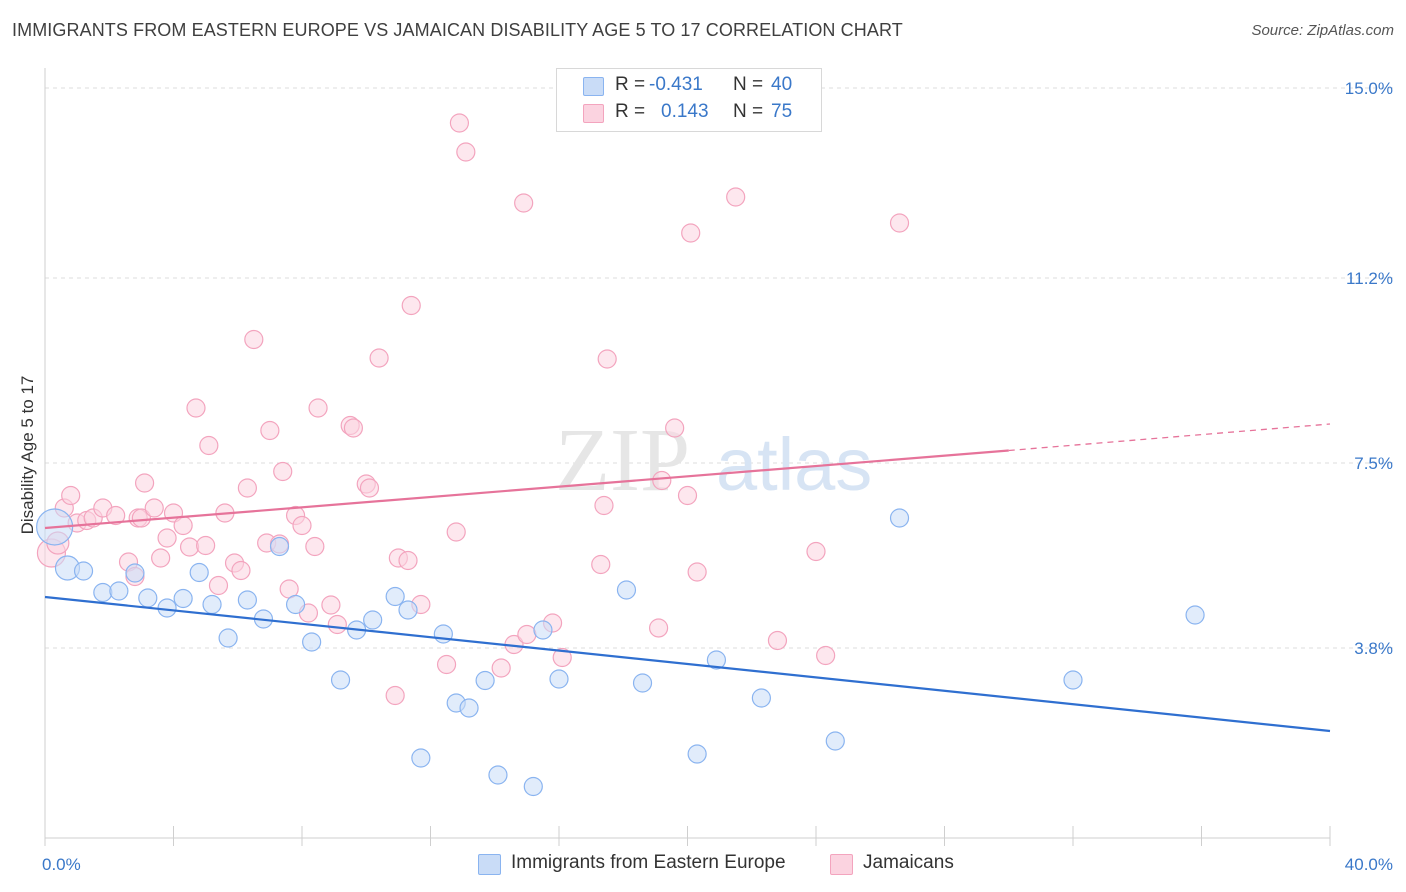 The width and height of the screenshot is (1406, 892). What do you see at coordinates (685, 111) in the screenshot?
I see `r-value: 0.143` at bounding box center [685, 111].